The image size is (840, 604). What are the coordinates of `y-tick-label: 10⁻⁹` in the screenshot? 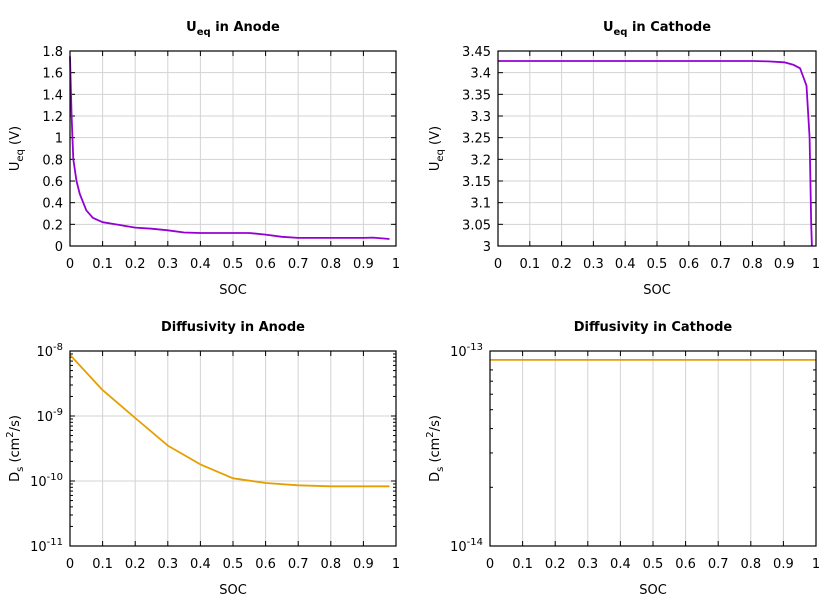 It's located at (49, 416).